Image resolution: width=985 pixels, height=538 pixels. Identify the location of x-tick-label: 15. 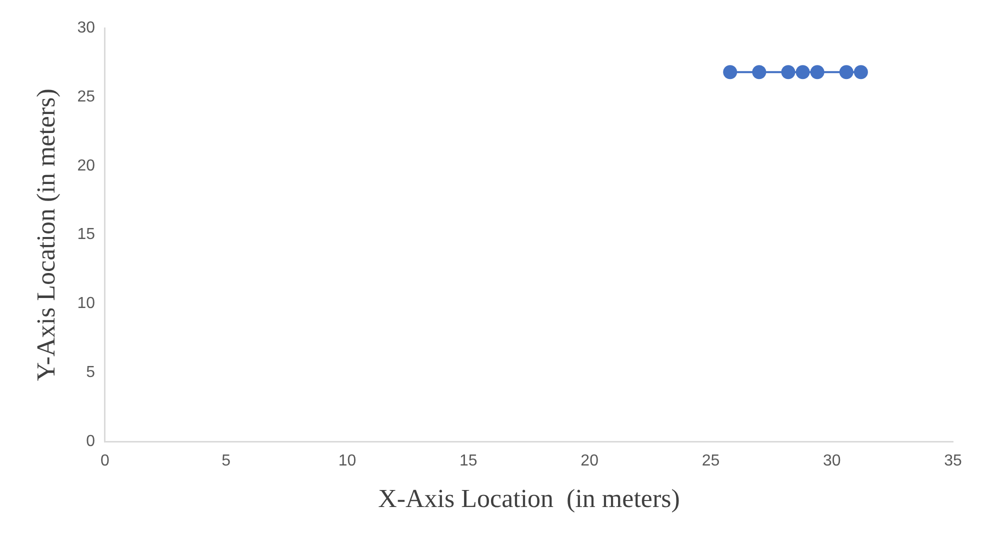
(469, 461).